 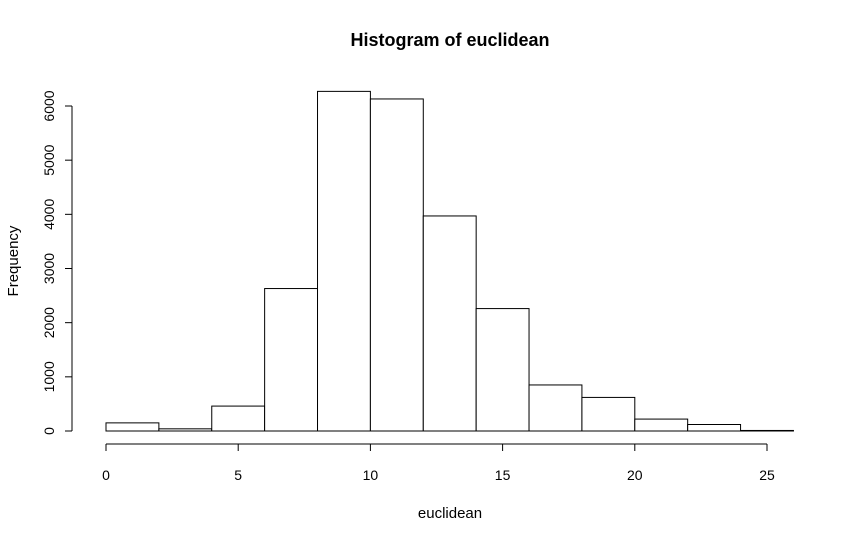 I want to click on x-tick-label-2: 10, so click(x=371, y=475).